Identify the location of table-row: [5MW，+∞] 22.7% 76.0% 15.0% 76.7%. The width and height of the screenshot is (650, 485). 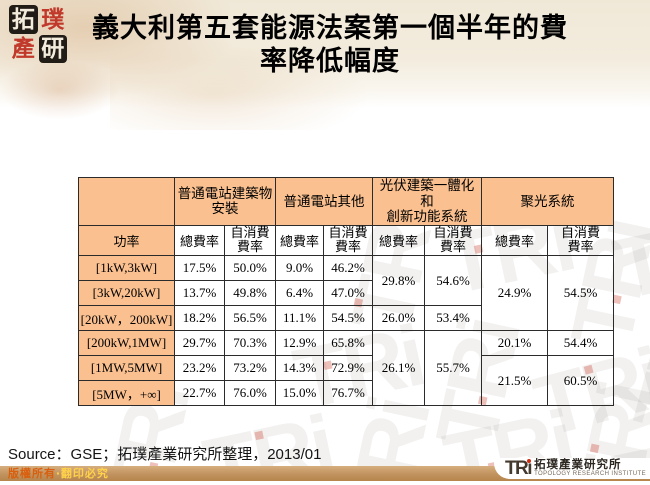
(346, 393).